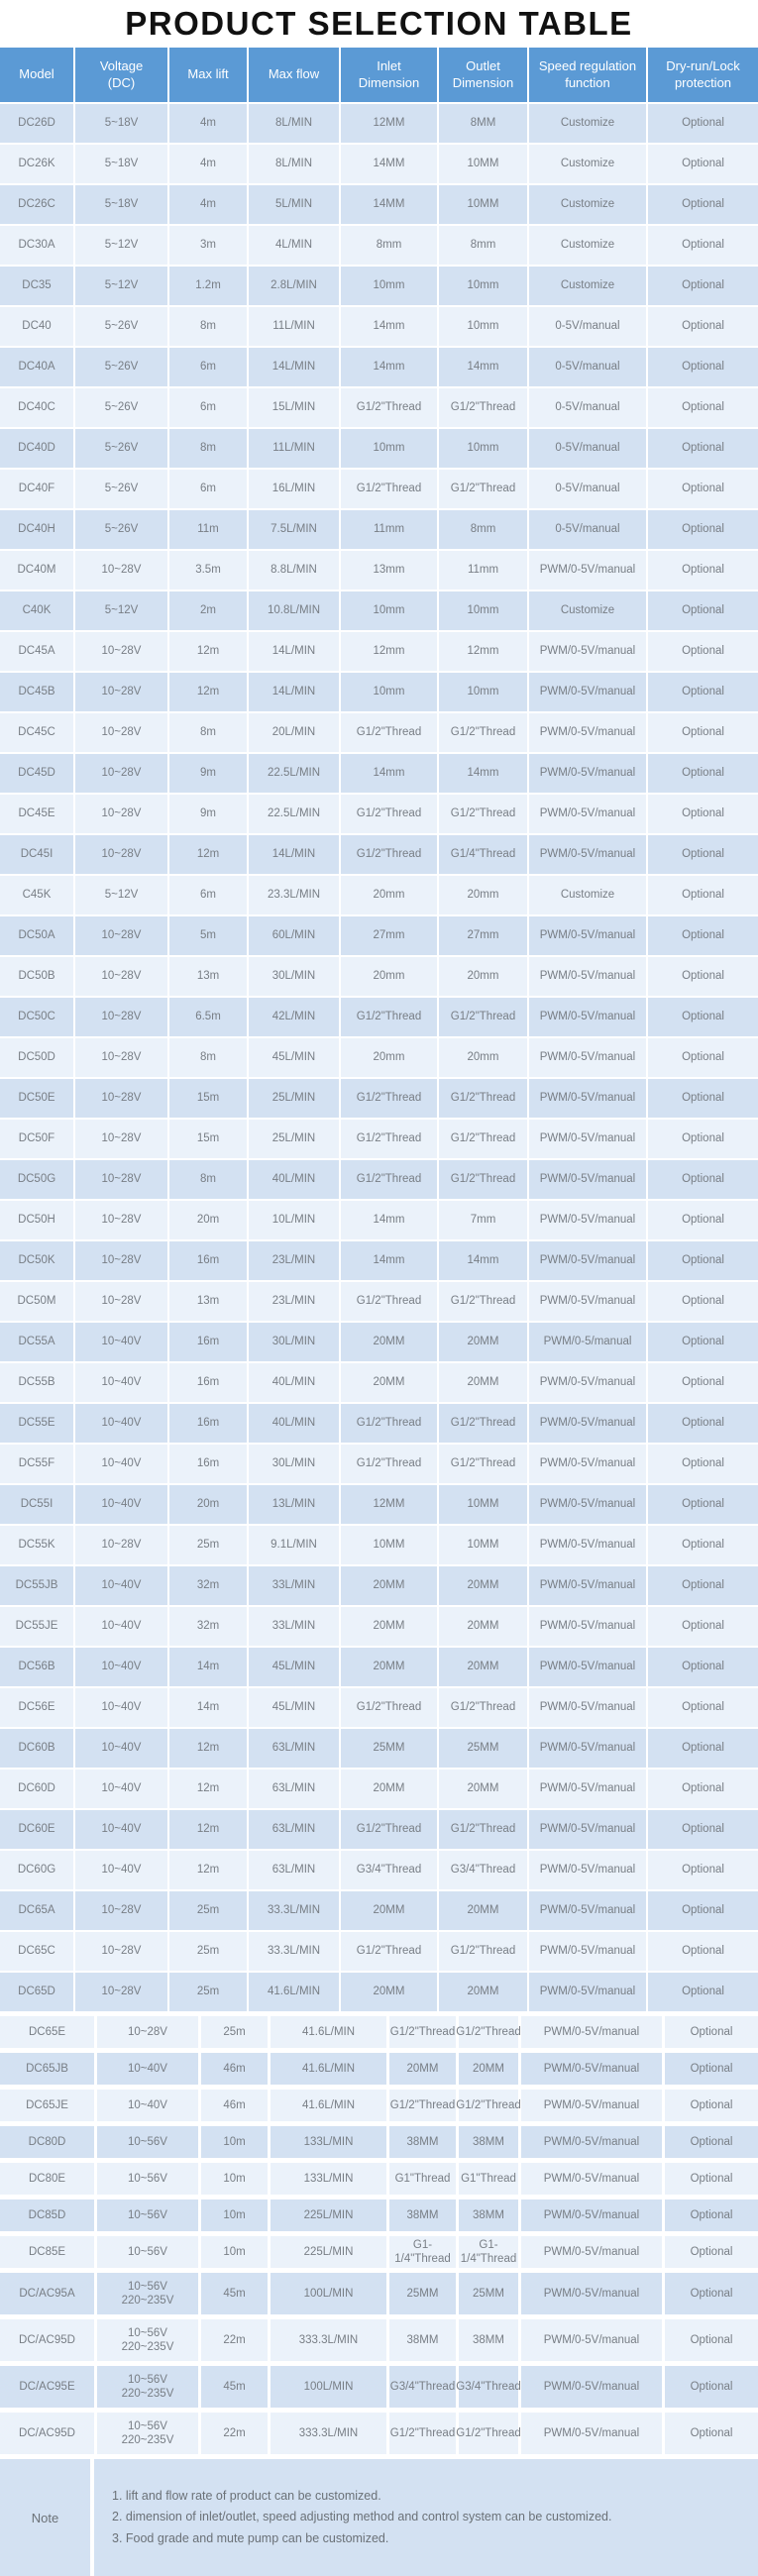 This screenshot has width=758, height=2576. Describe the element at coordinates (208, 1301) in the screenshot. I see `value-cell: 13m` at that location.